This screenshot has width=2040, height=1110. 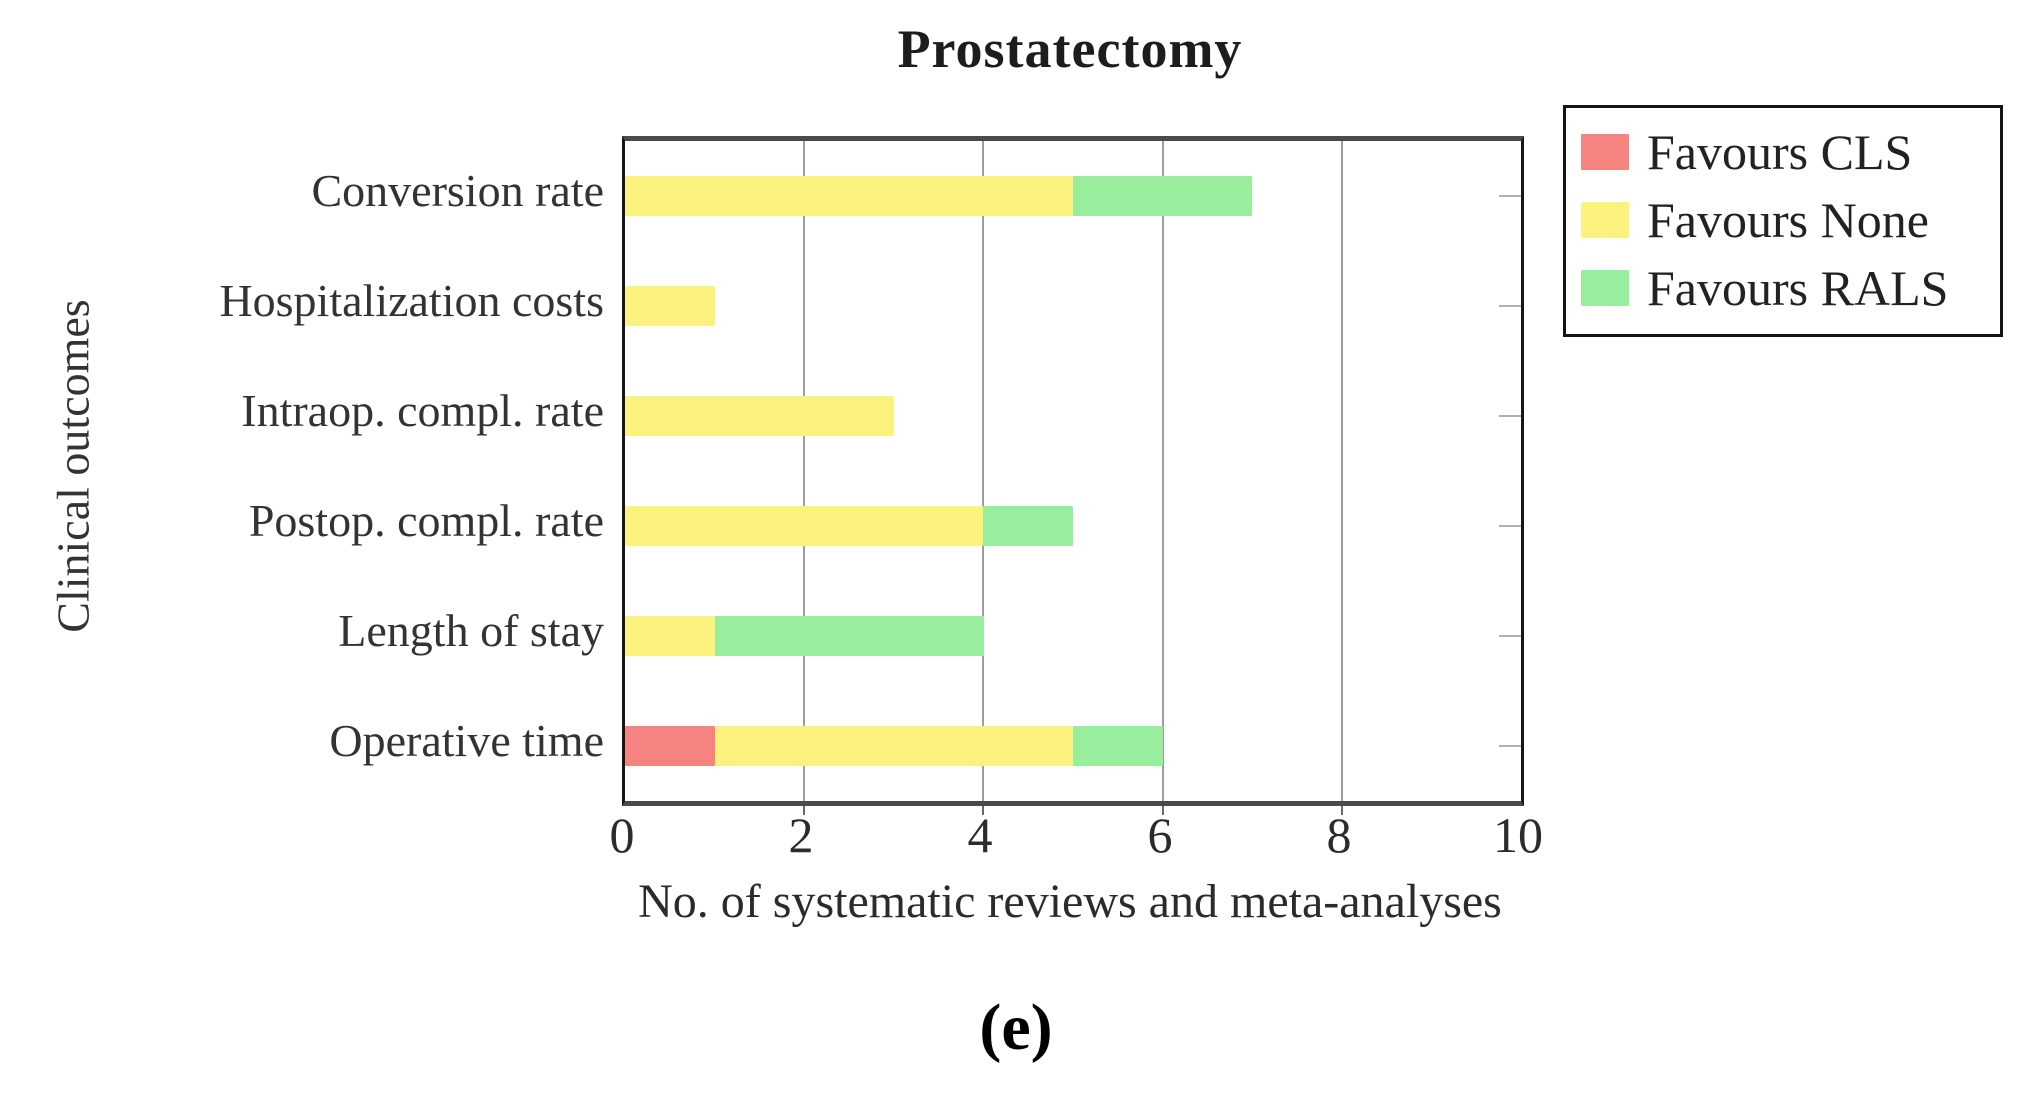 What do you see at coordinates (1780, 152) in the screenshot?
I see `legend-item-label: Favours CLS` at bounding box center [1780, 152].